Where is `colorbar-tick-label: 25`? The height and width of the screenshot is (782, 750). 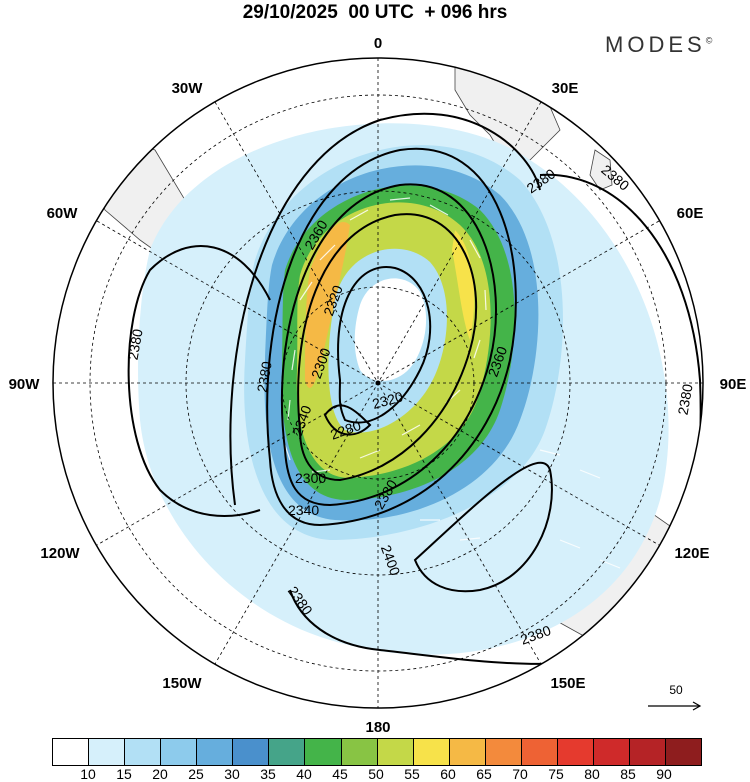 colorbar-tick-label: 25 is located at coordinates (196, 774).